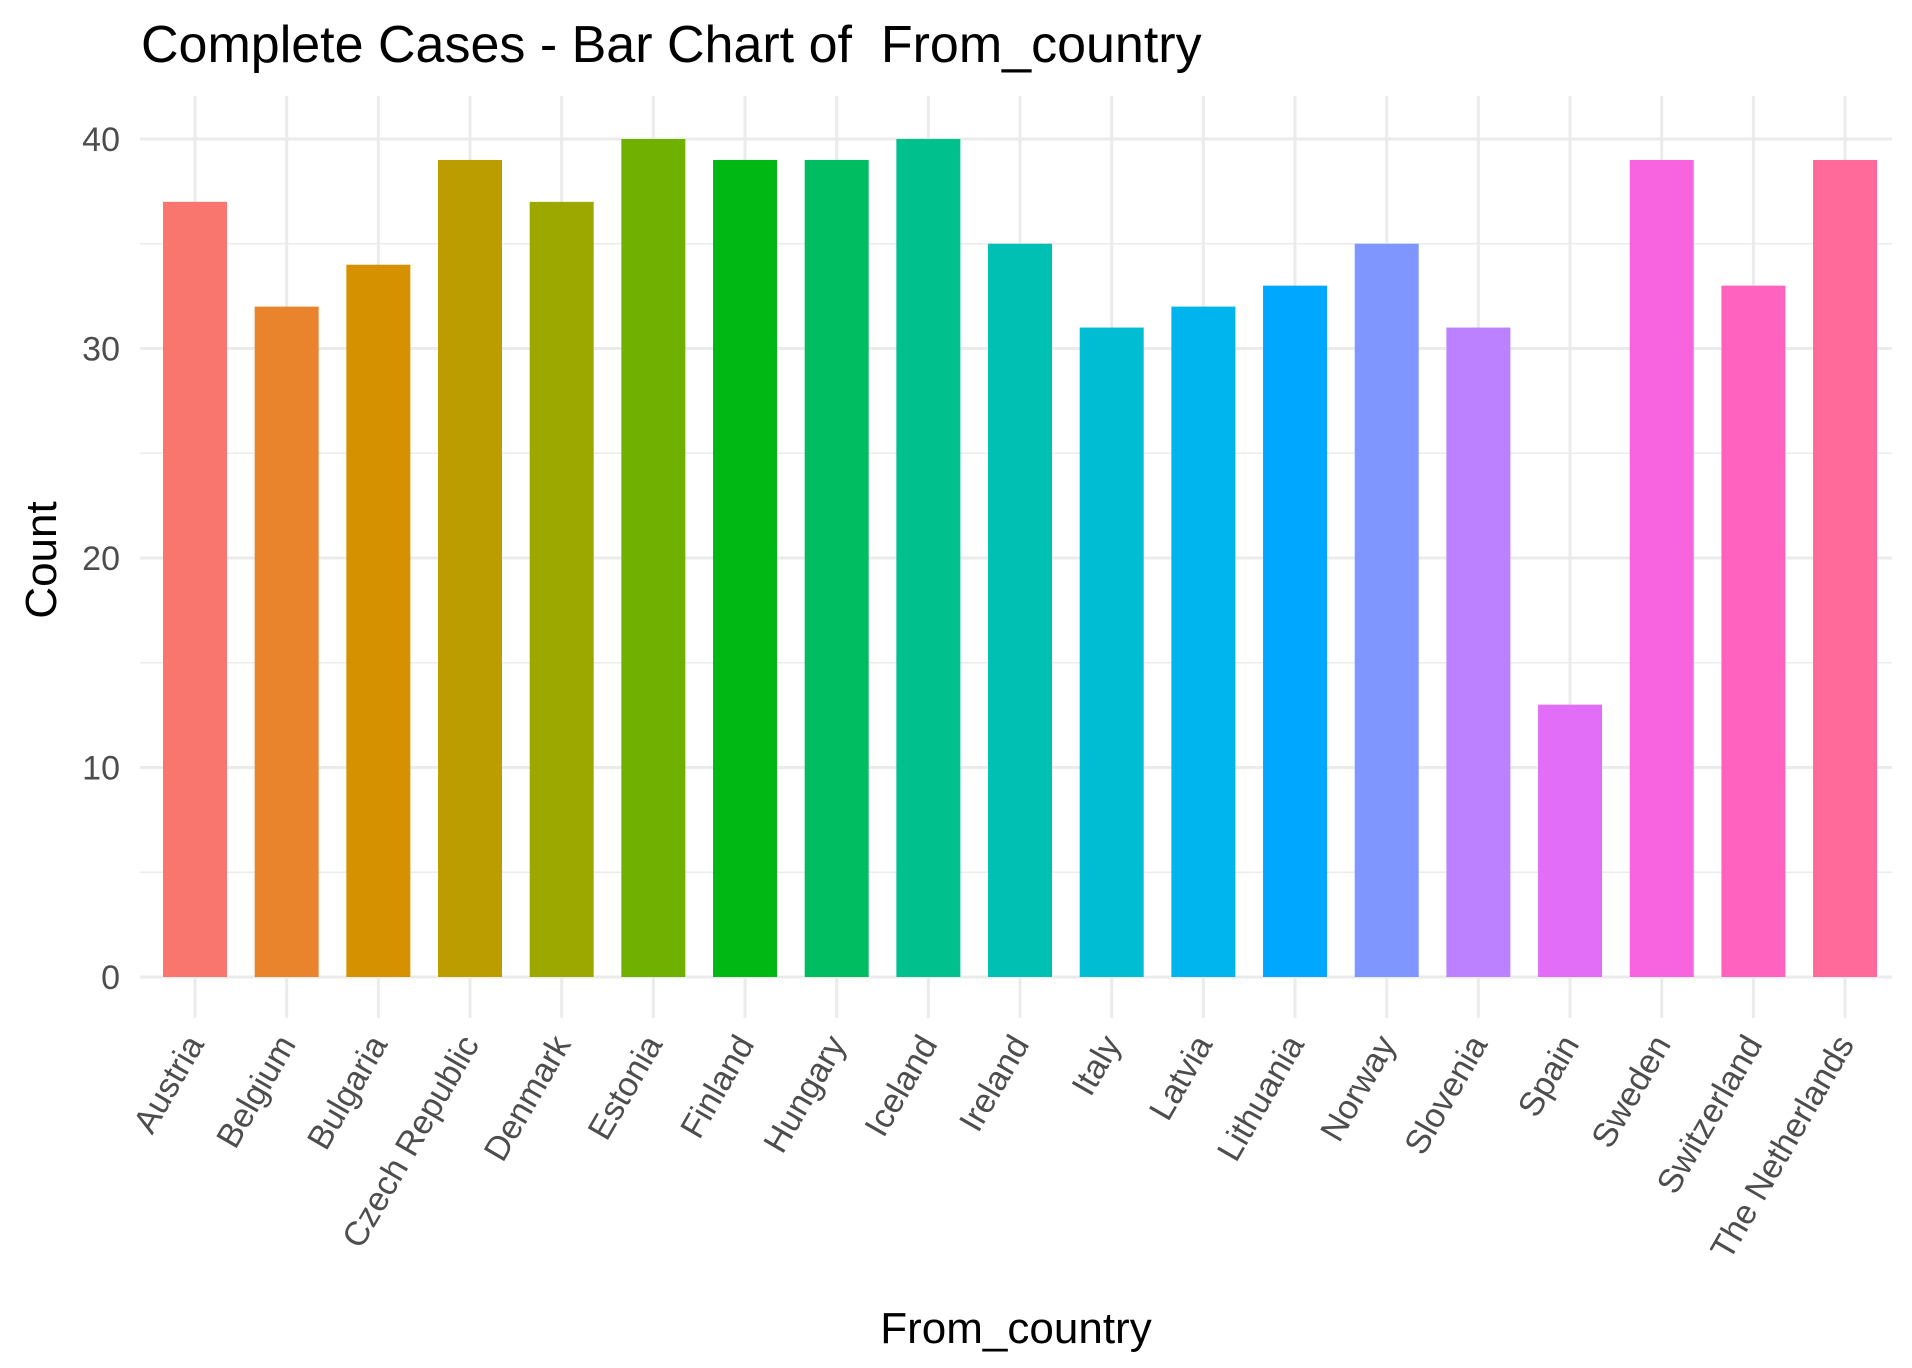  I want to click on x-tick-label: Italy, so click(1097, 1065).